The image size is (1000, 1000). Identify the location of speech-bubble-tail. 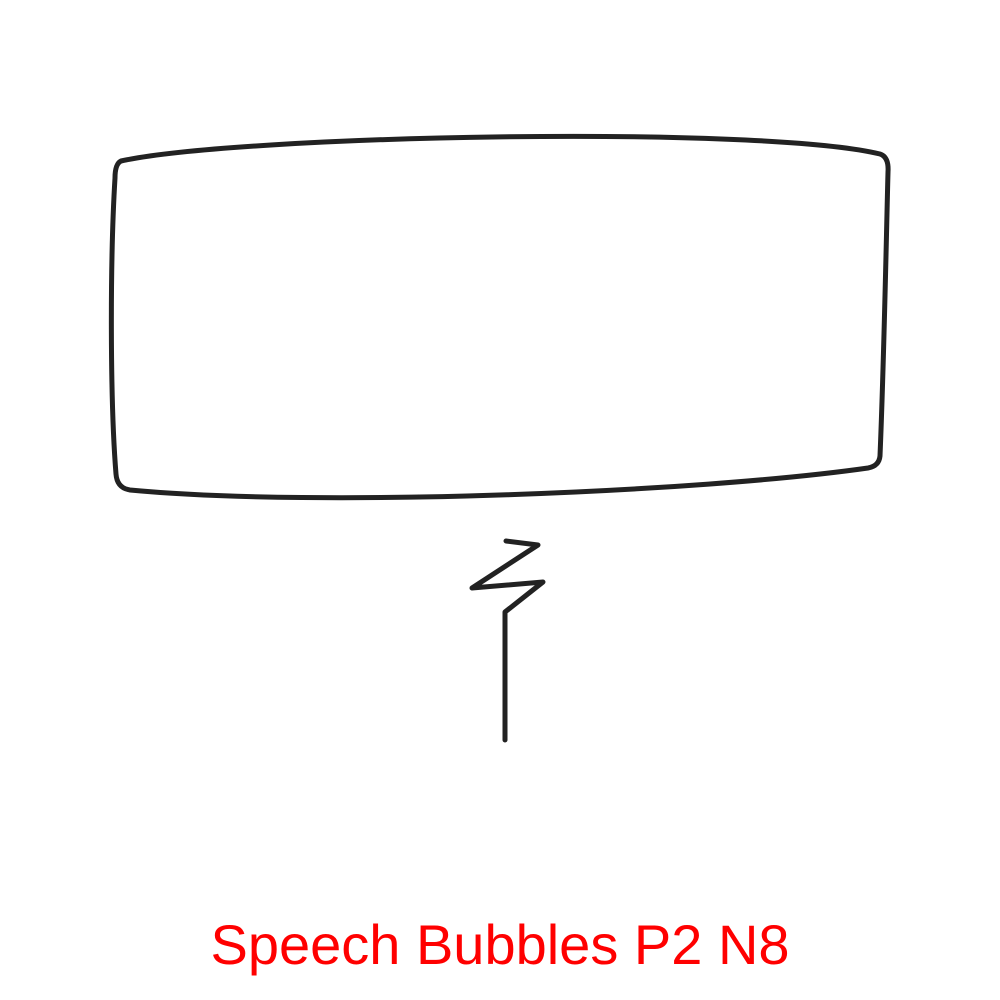
(507, 640).